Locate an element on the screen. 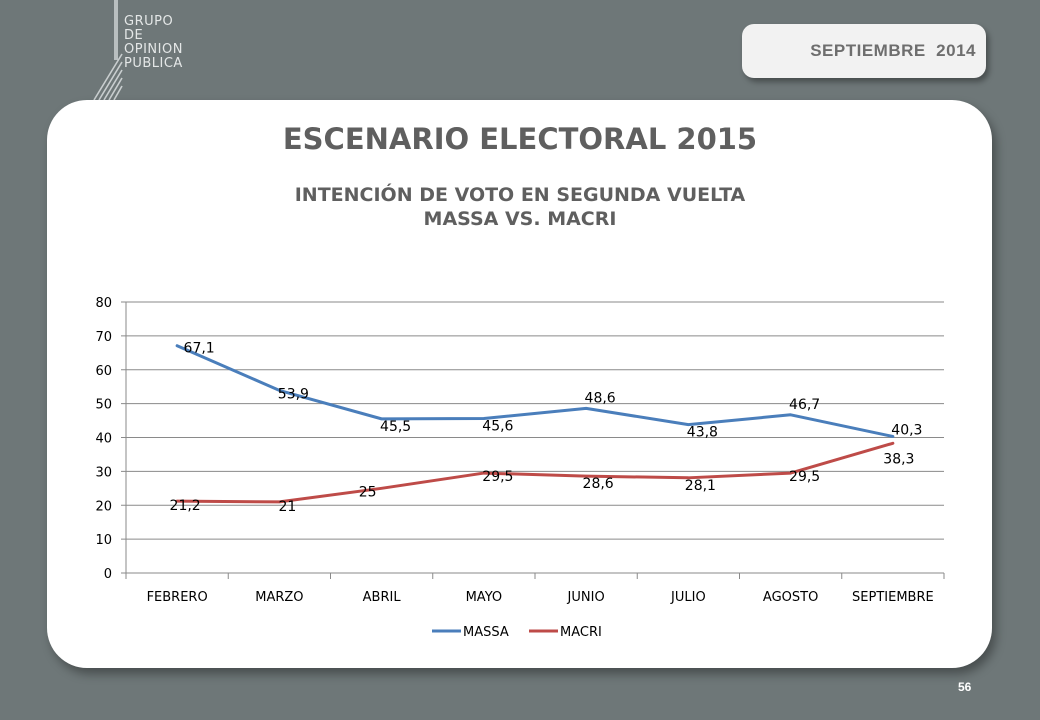 The height and width of the screenshot is (720, 1040). chart-subtitle-line-2: MASSA VS. MACRI is located at coordinates (520, 219).